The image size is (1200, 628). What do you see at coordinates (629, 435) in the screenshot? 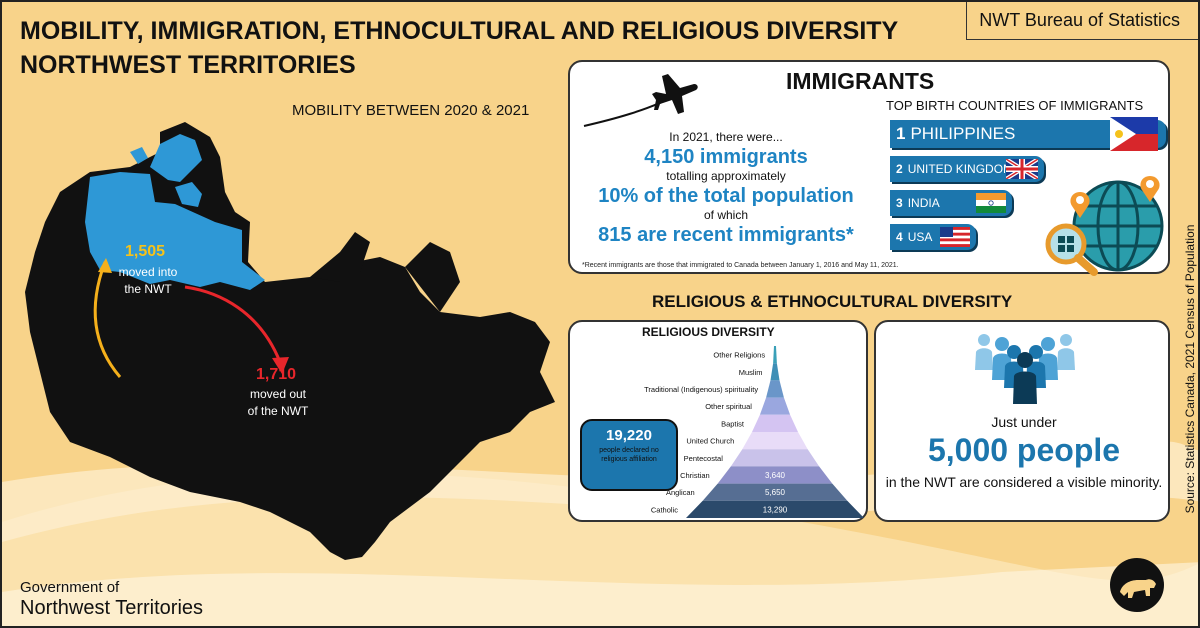
I see `no-religion-value: 19,220` at bounding box center [629, 435].